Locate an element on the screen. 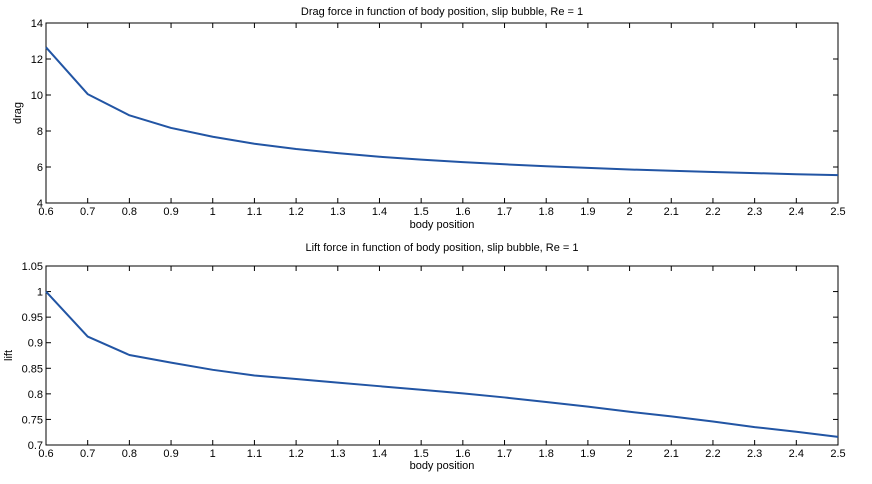 The width and height of the screenshot is (872, 484). y-axis-label: drag is located at coordinates (18, 113).